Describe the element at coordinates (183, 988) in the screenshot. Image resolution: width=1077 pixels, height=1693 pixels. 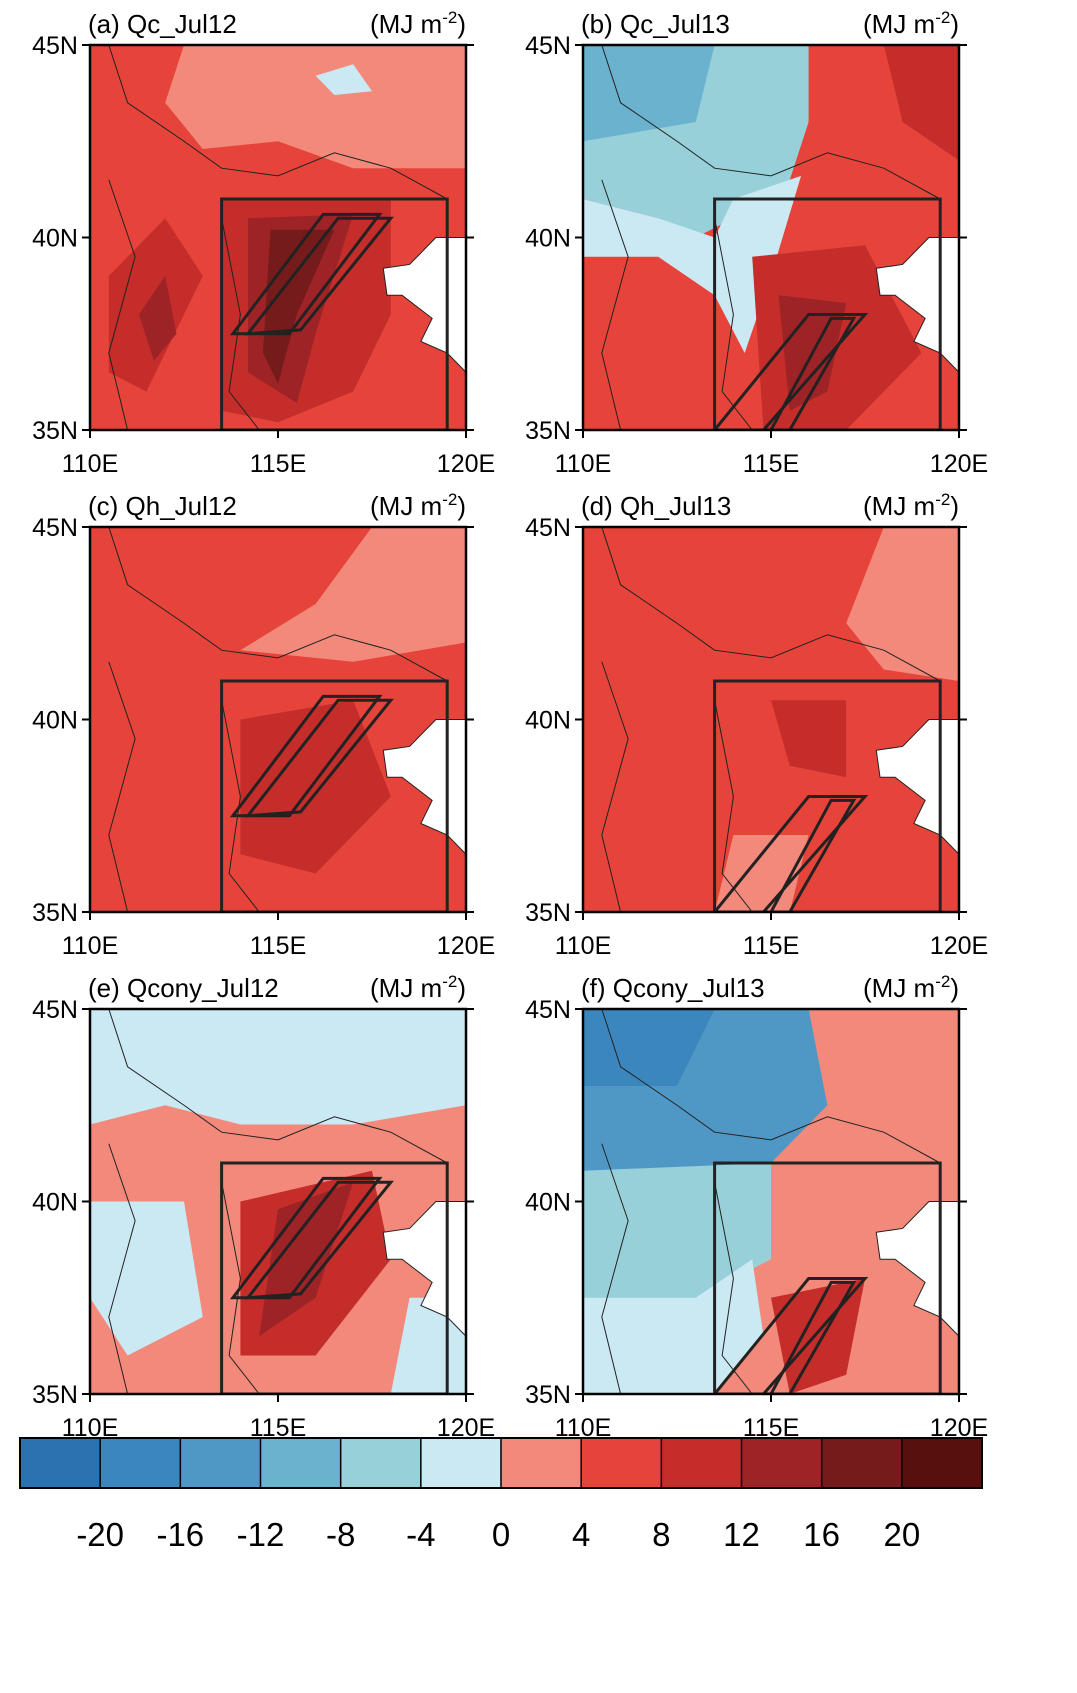
I see `panel-title: (e) Qcony_Jul12` at that location.